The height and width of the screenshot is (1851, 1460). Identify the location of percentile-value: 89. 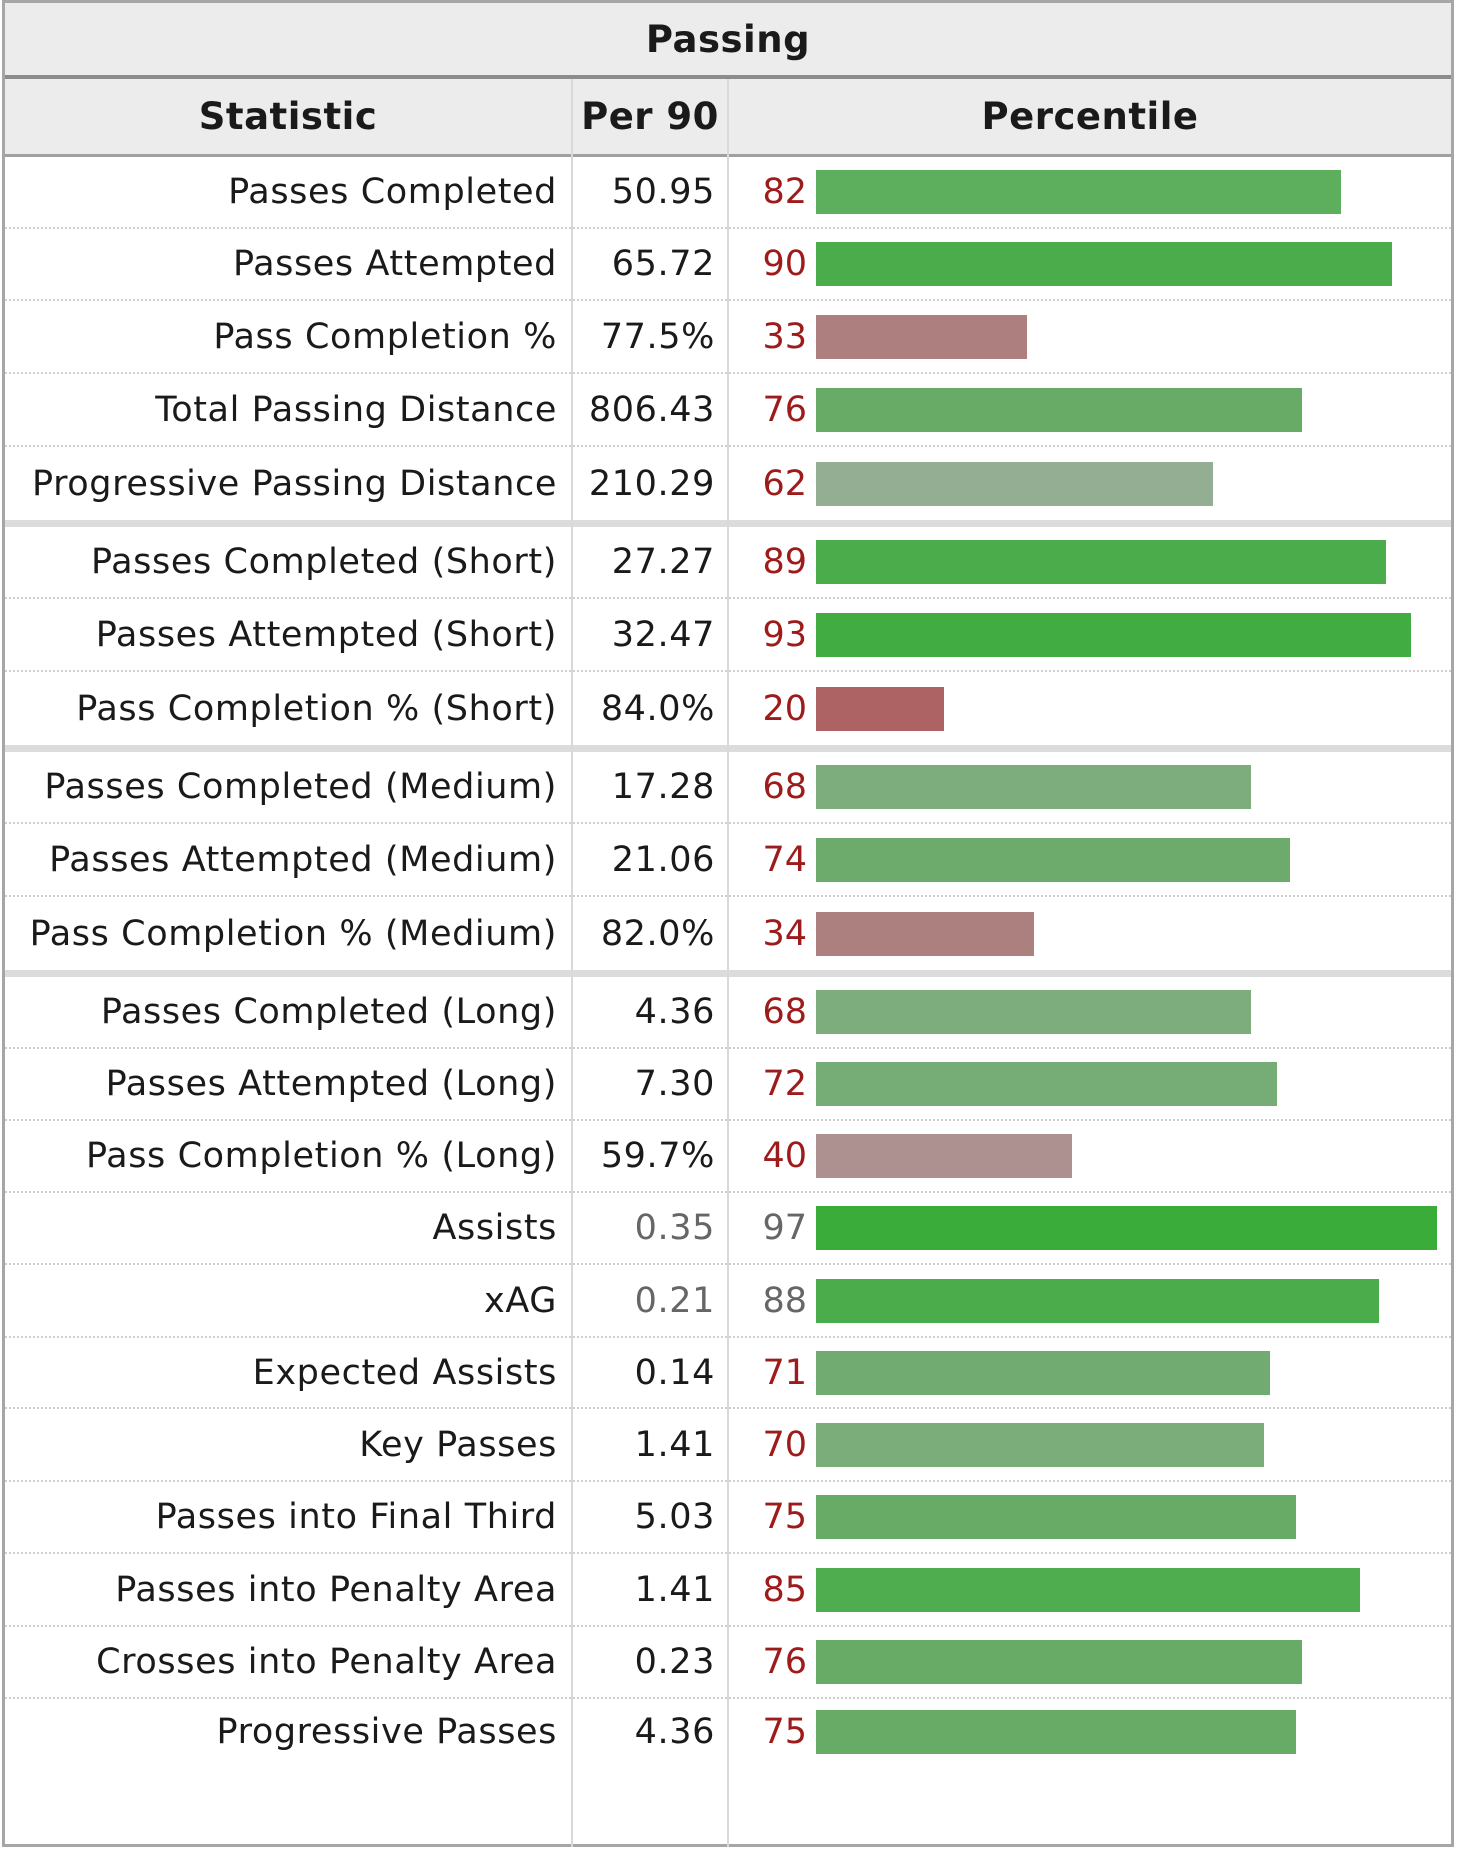
(784, 562).